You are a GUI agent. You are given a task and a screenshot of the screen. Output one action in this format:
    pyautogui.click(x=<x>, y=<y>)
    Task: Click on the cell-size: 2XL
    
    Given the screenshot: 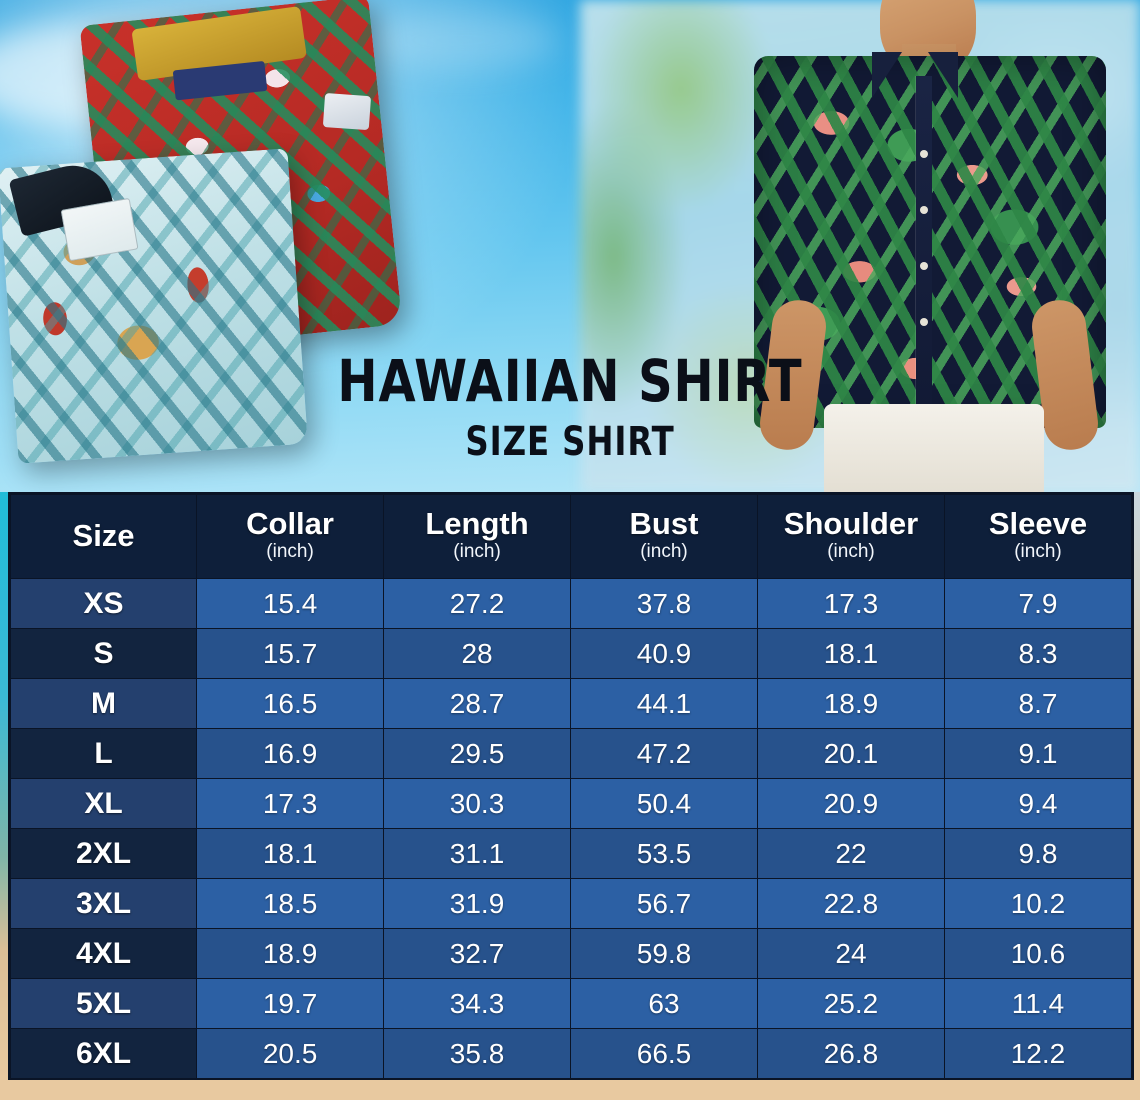 What is the action you would take?
    pyautogui.click(x=103, y=853)
    